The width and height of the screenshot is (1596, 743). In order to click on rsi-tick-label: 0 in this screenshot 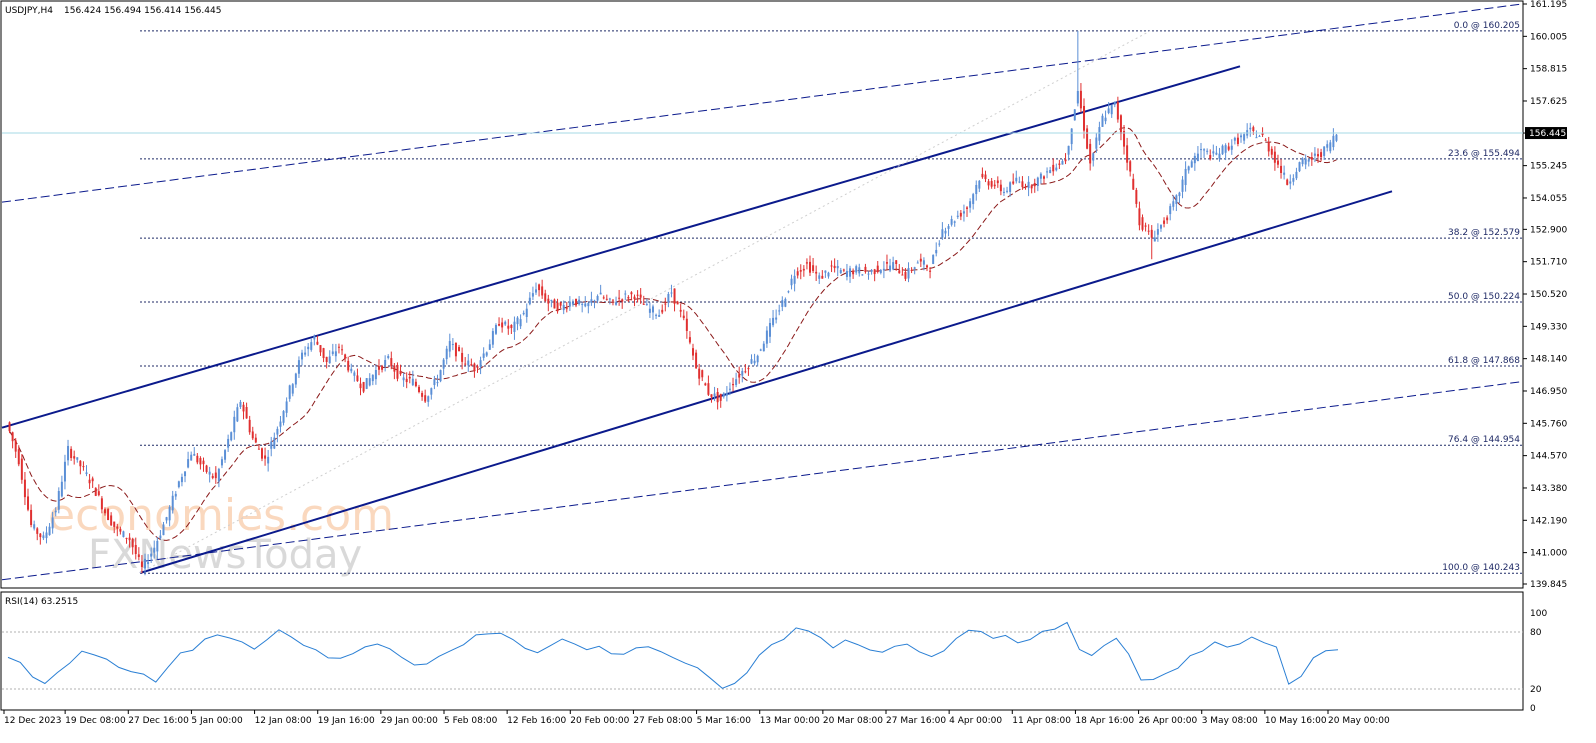, I will do `click(1533, 709)`.